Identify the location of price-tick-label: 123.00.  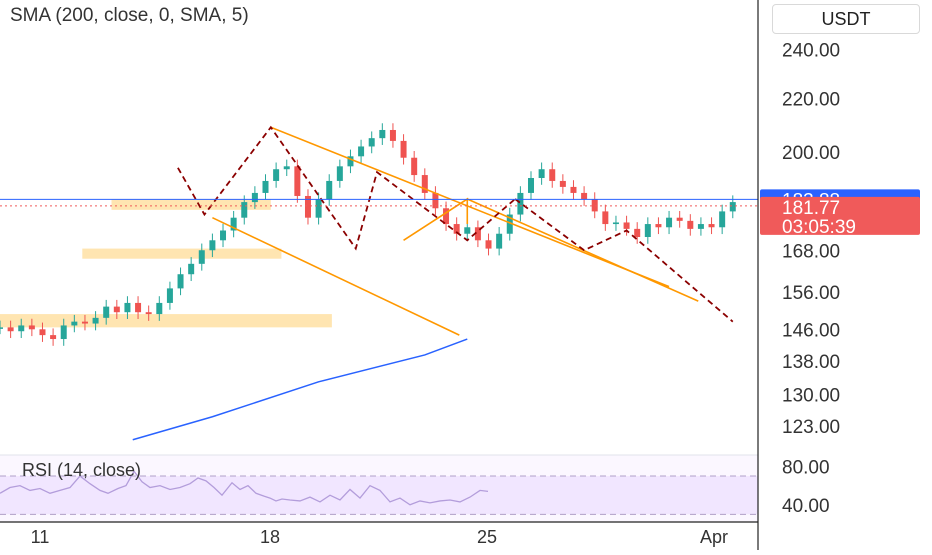
(811, 427).